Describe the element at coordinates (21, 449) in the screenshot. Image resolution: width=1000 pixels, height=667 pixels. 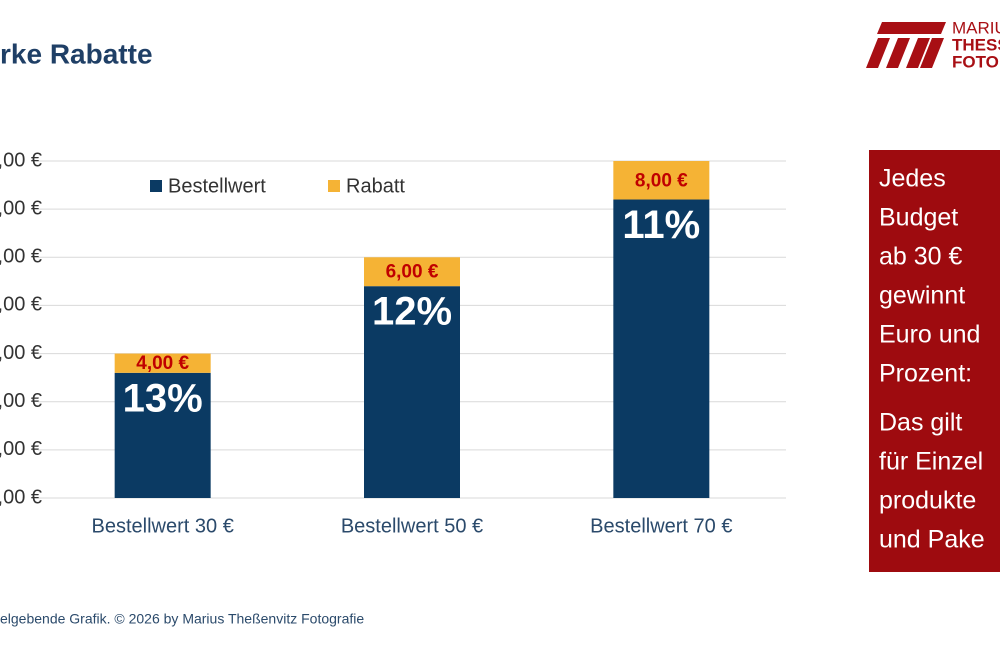
I see `y-tick-label: 10,00 €` at that location.